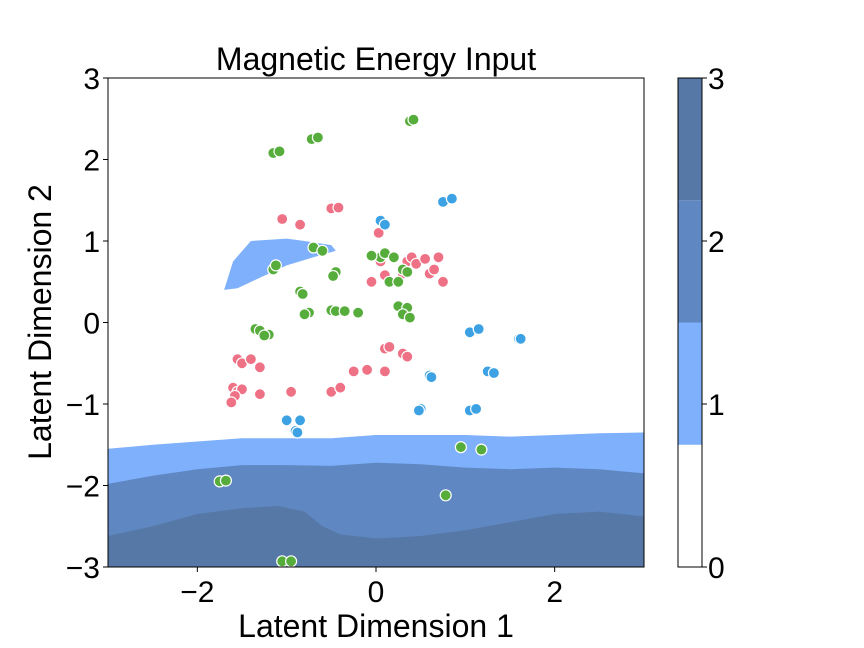 The width and height of the screenshot is (864, 648). What do you see at coordinates (716, 79) in the screenshot?
I see `colorbar-tick-label: 3` at bounding box center [716, 79].